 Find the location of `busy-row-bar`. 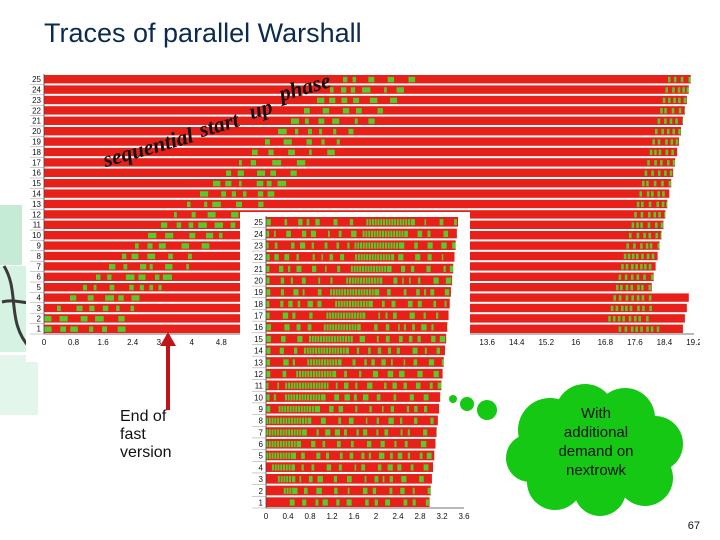

busy-row-bar is located at coordinates (365, 467).